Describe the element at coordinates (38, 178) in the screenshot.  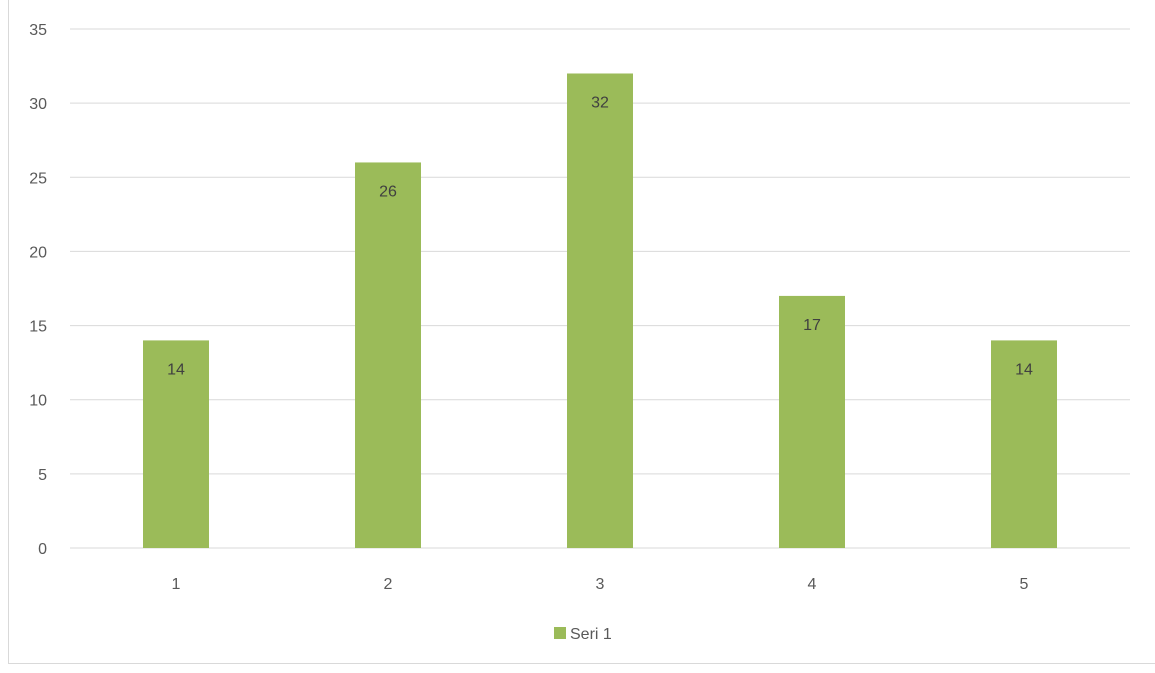
I see `y-tick-label-25: 25` at that location.